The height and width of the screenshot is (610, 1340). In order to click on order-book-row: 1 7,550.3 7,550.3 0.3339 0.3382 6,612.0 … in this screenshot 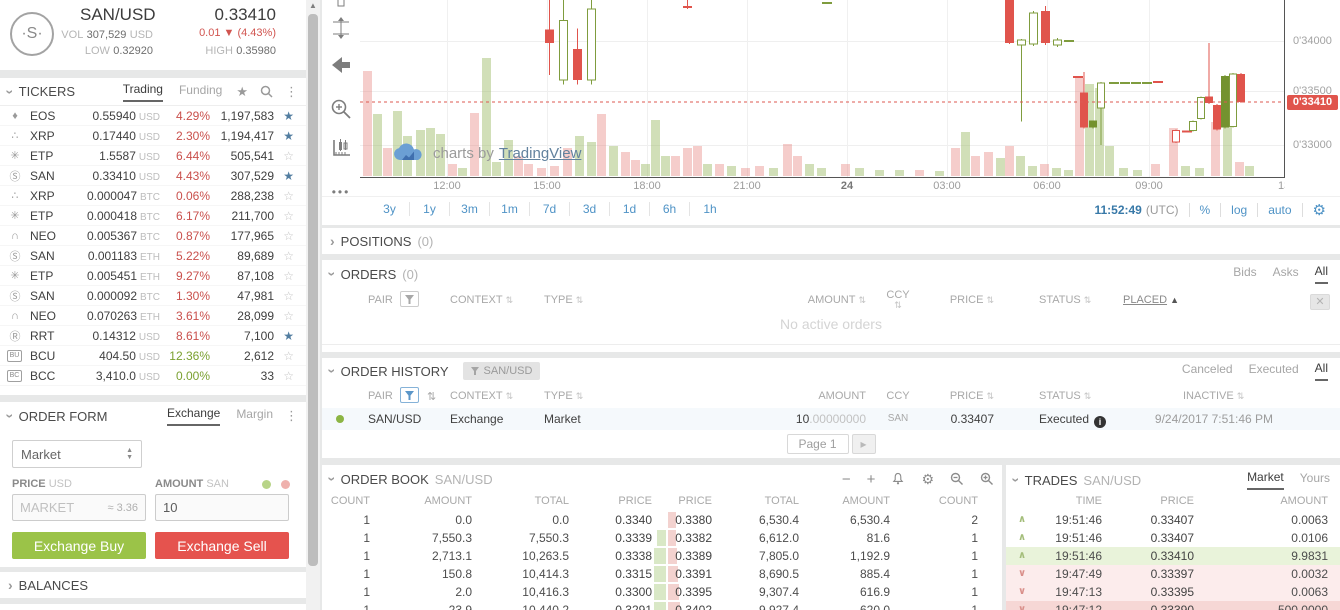, I will do `click(662, 538)`.